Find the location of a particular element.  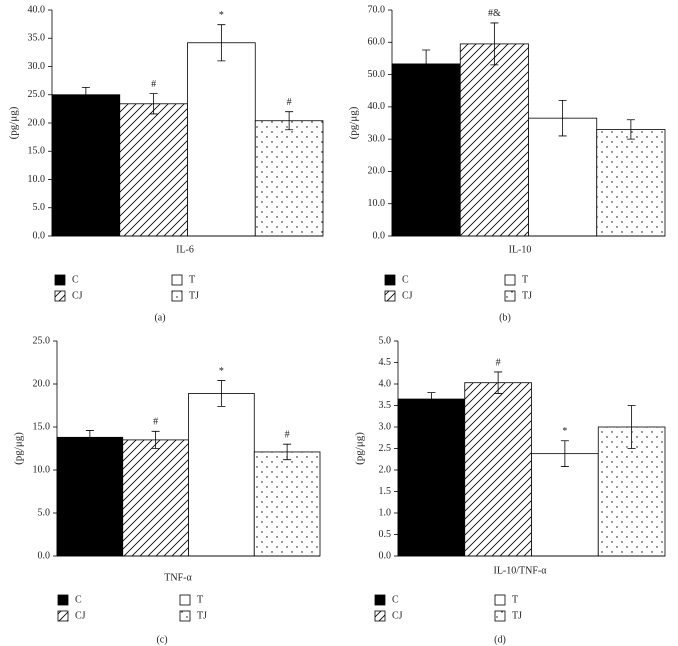

y-tick-label: 4.0 is located at coordinates (385, 383).